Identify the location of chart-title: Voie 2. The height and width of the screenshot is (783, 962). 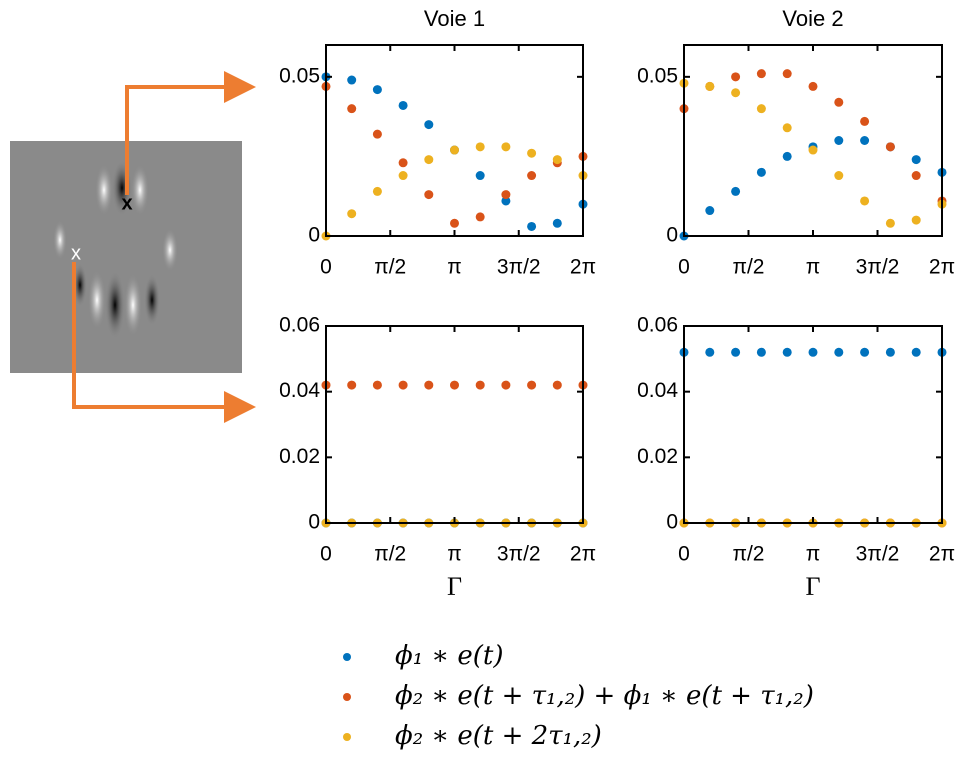
(812, 18).